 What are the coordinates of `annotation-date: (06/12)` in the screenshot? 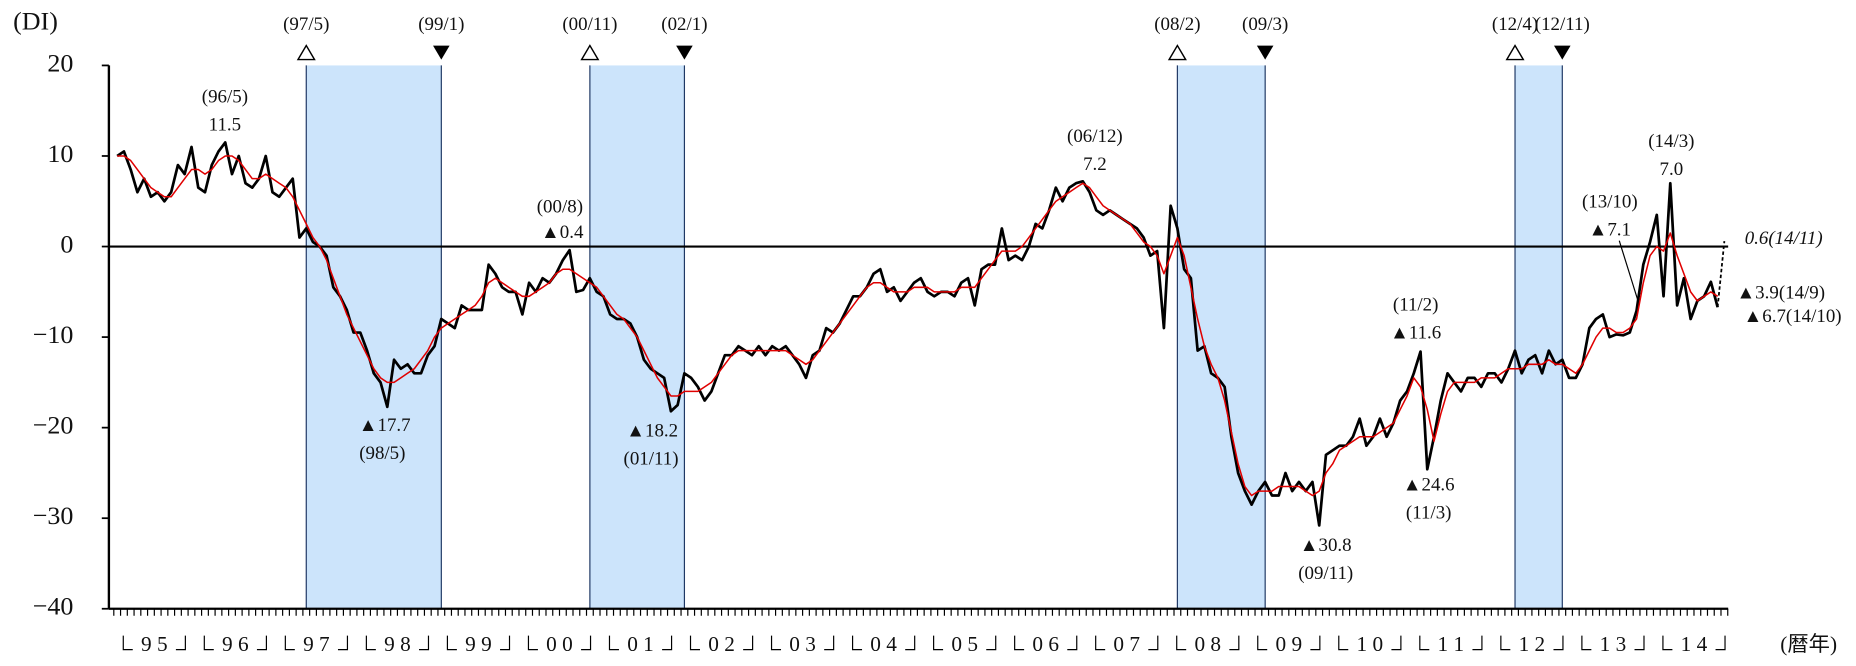 It's located at (1095, 136).